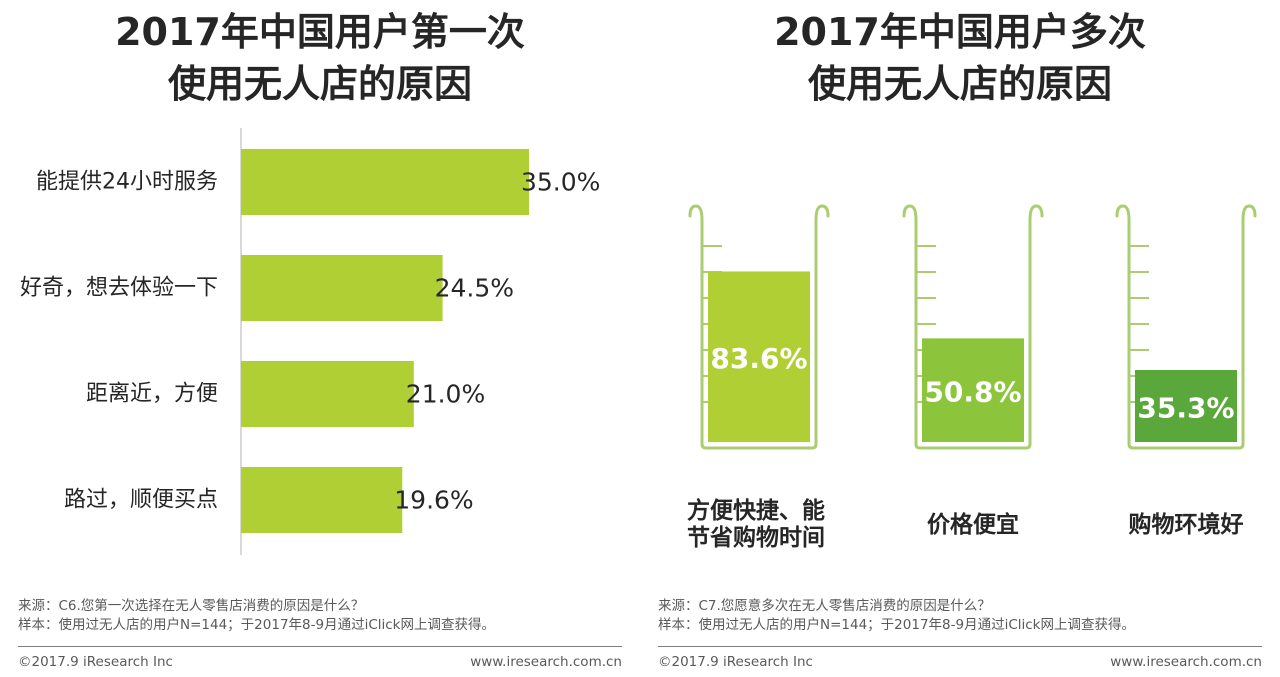 The height and width of the screenshot is (677, 1280). I want to click on beaker-3-value-label: 35.3%, so click(1185, 407).